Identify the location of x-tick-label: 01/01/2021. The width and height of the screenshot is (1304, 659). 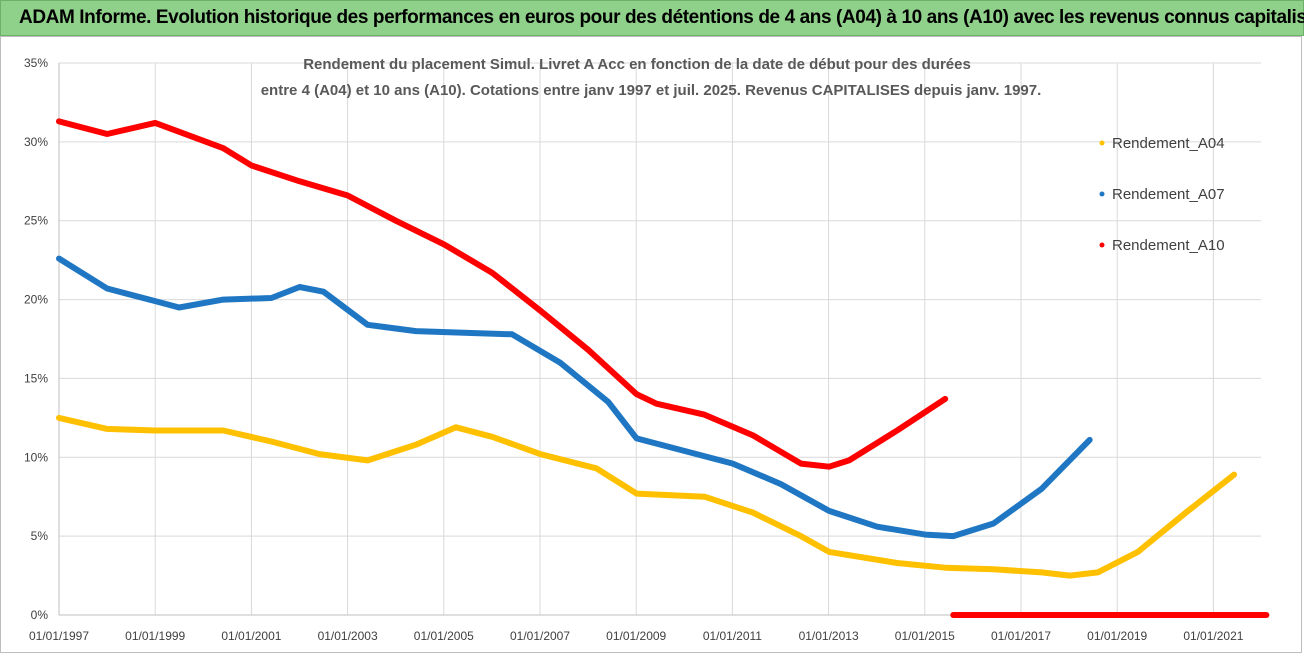
(1213, 636).